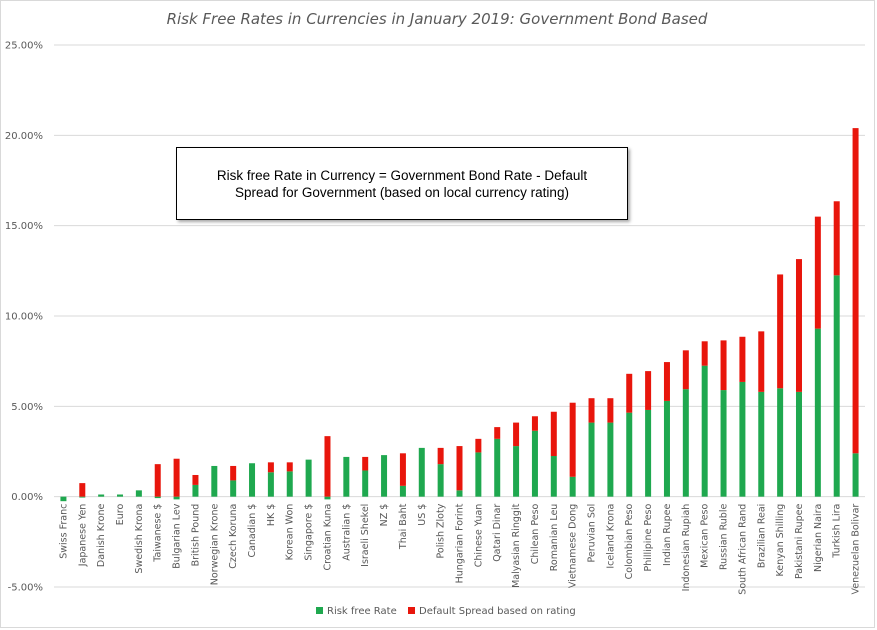 This screenshot has height=630, width=877. Describe the element at coordinates (497, 533) in the screenshot. I see `x-tick-label: Qatari Dinar` at that location.